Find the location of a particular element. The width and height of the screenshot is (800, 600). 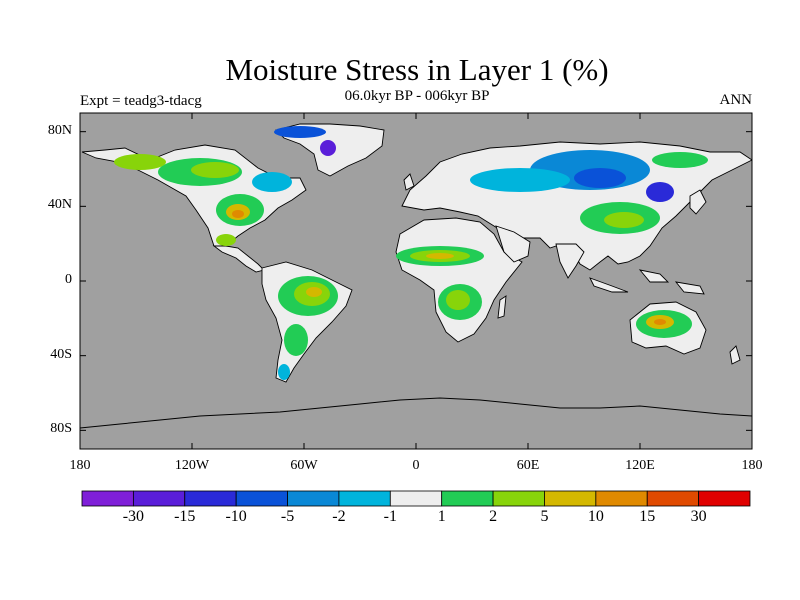

anomaly-canada-lime is located at coordinates (215, 170).